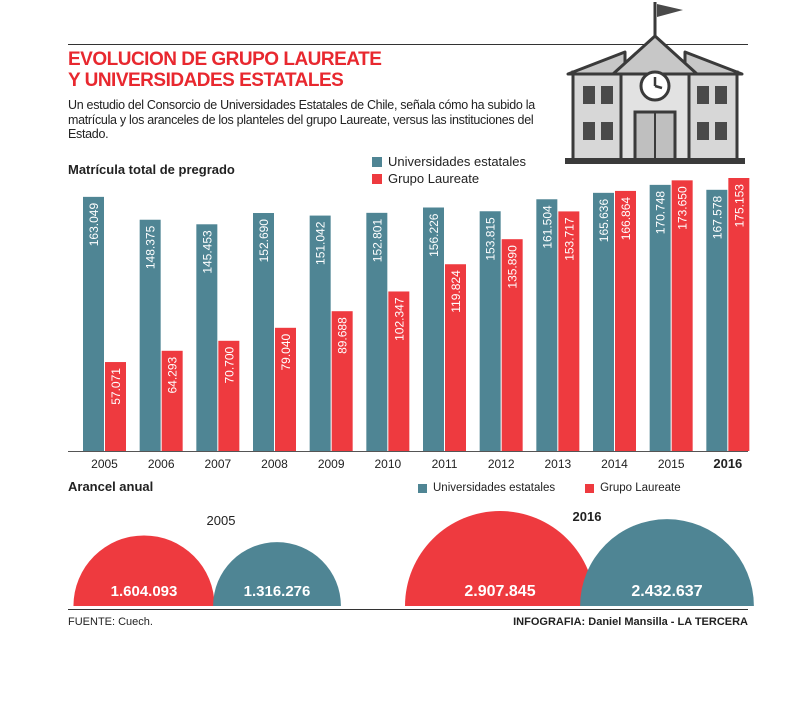  I want to click on footer-rule, so click(408, 609).